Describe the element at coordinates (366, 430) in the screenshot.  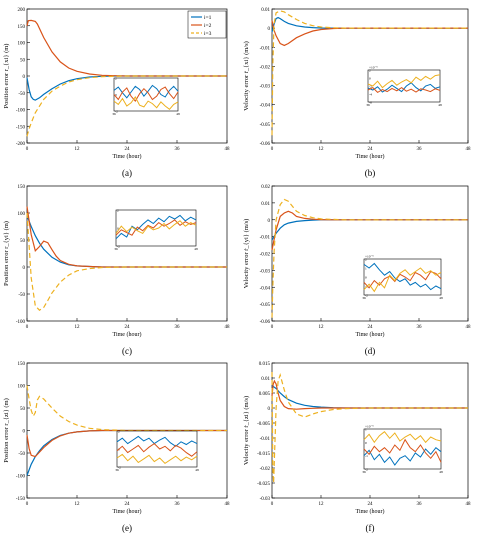
I see `inset-y-tick-label: 1` at that location.